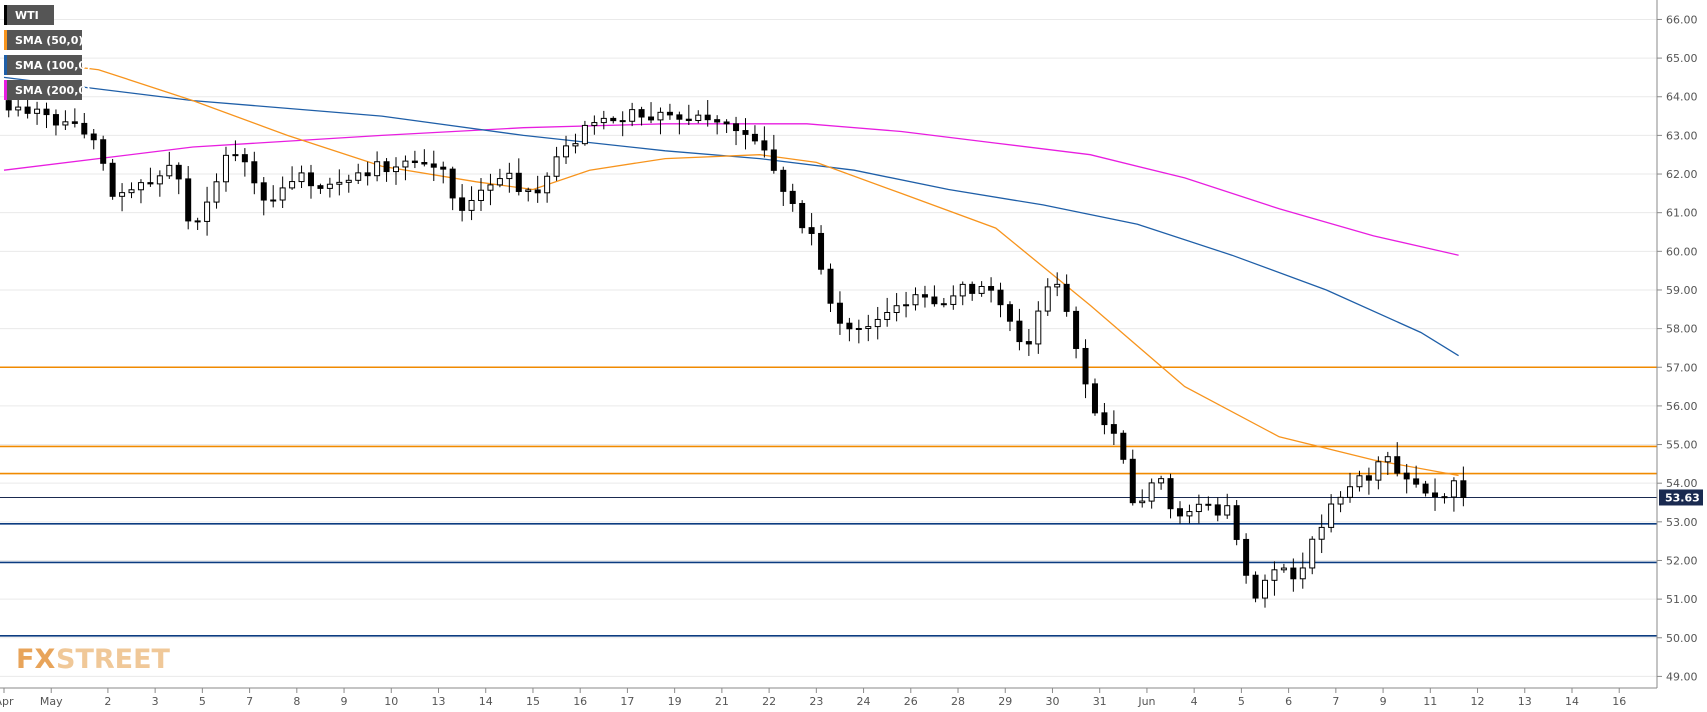 Image resolution: width=1707 pixels, height=712 pixels. Describe the element at coordinates (1682, 97) in the screenshot. I see `y-tick-label: 64.00` at that location.